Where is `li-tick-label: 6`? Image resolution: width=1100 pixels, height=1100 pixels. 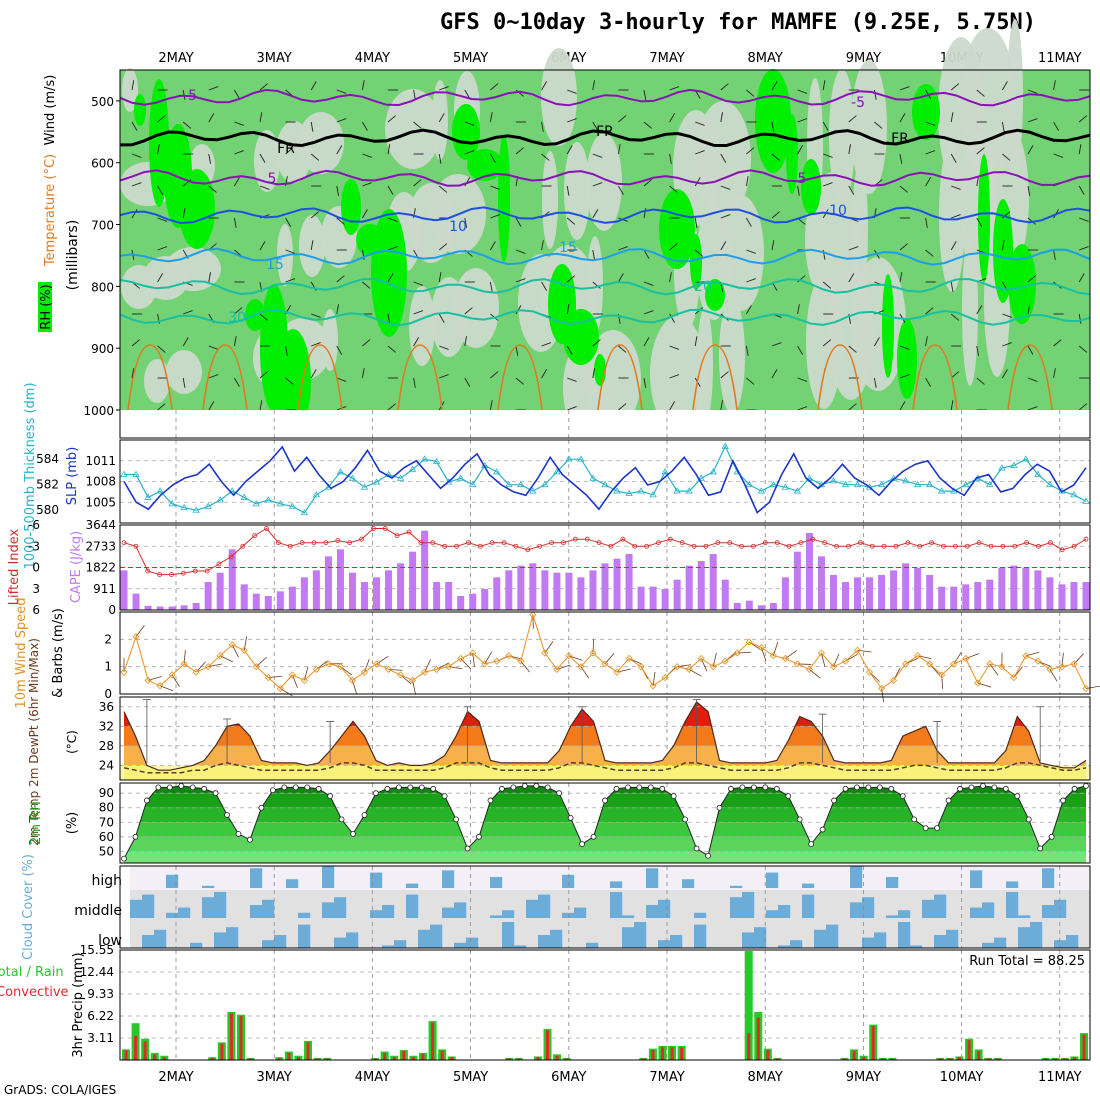
li-tick-label: 6 is located at coordinates (36, 610).